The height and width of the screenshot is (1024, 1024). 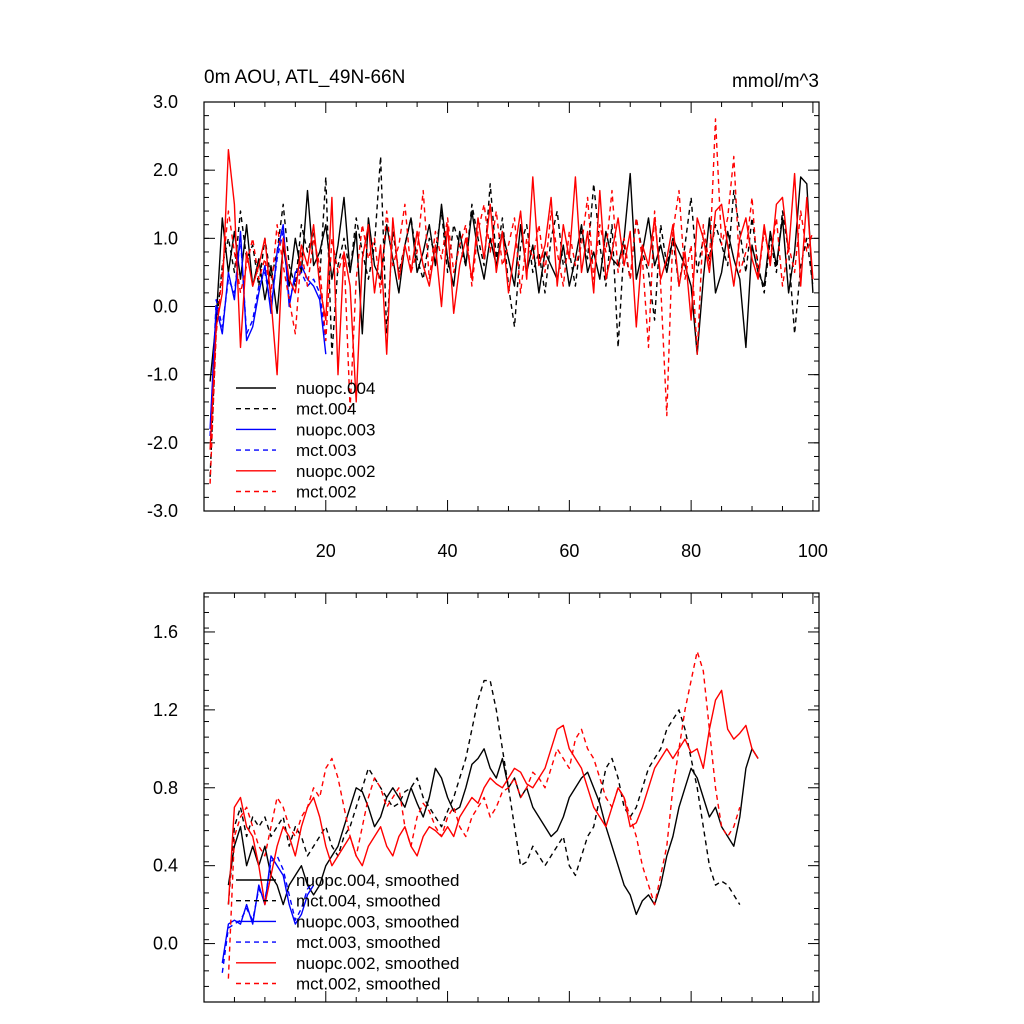 What do you see at coordinates (335, 429) in the screenshot?
I see `legend-label: nuopc.003` at bounding box center [335, 429].